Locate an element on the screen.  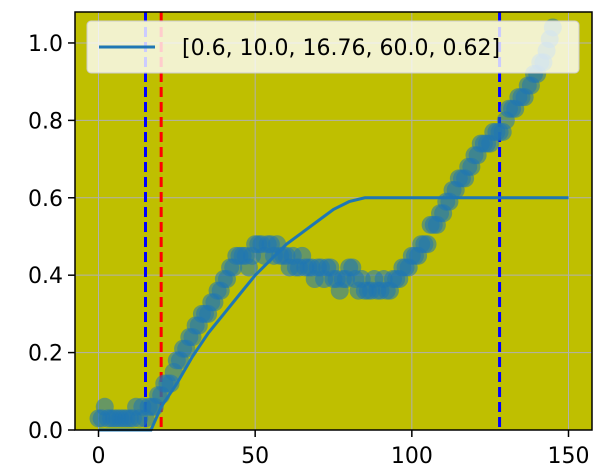
y-tick-label: 0.6 is located at coordinates (45, 199).